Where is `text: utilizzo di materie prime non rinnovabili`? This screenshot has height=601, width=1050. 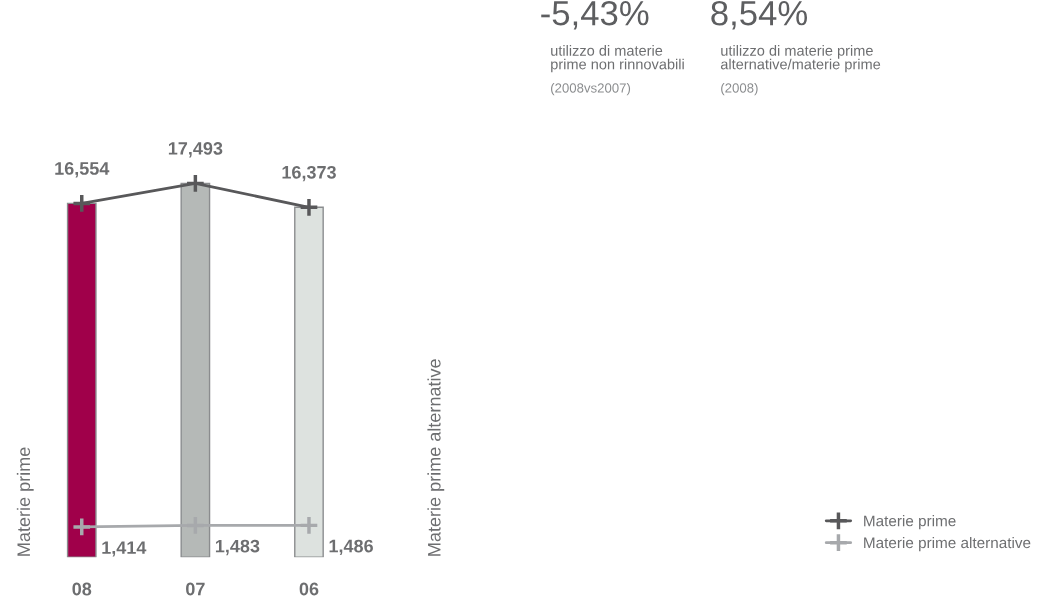 text: utilizzo di materie prime non rinnovabili is located at coordinates (617, 59).